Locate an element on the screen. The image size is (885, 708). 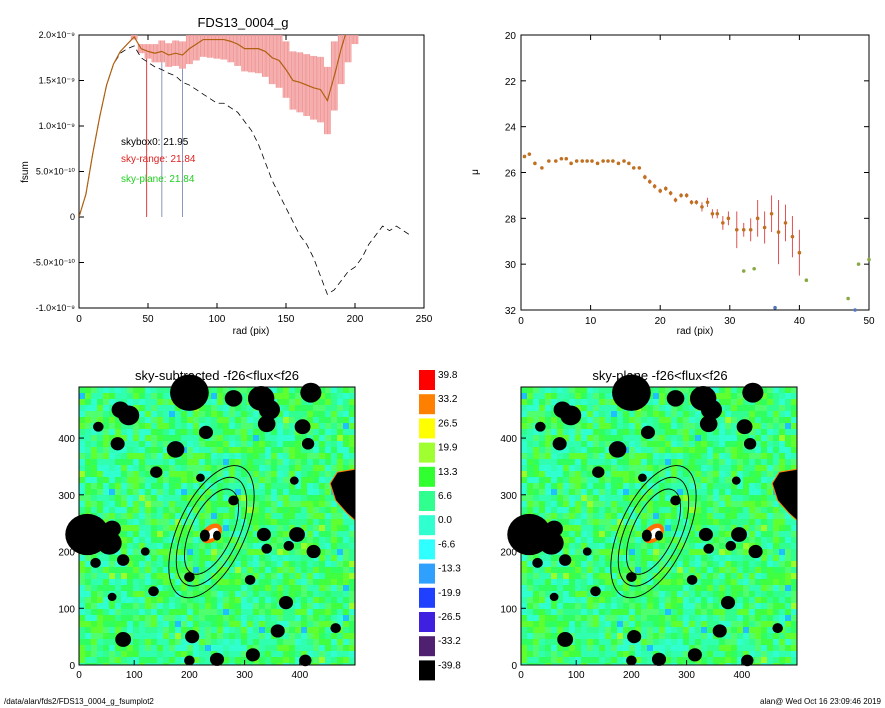
masked-source is located at coordinates (675, 500).